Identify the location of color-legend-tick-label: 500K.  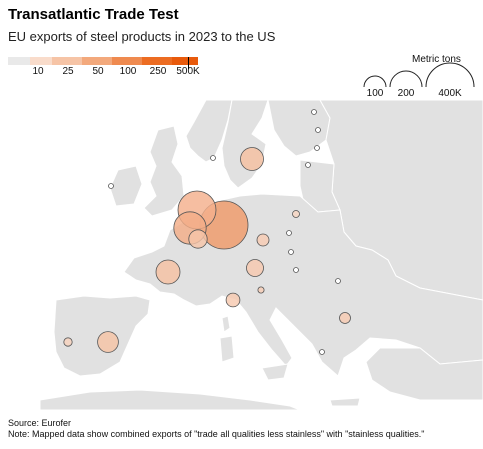
(188, 71).